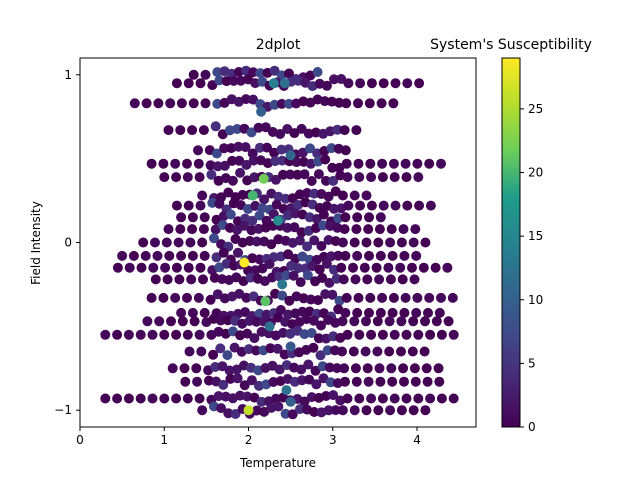 This screenshot has height=480, width=640. What do you see at coordinates (535, 236) in the screenshot?
I see `colorbar-tick-label: 15` at bounding box center [535, 236].